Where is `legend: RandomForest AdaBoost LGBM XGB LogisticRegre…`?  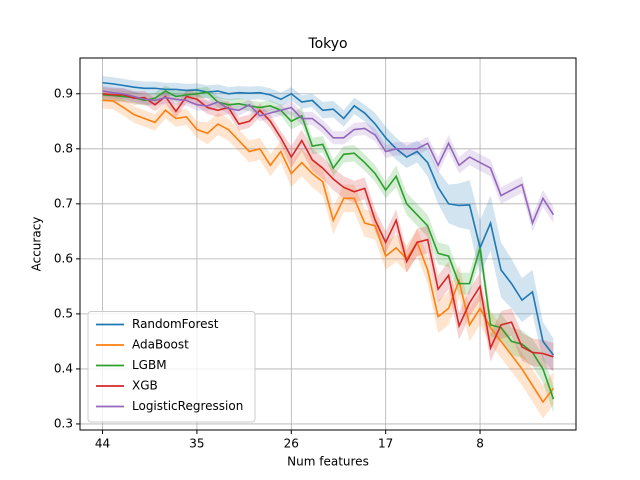 legend: RandomForest AdaBoost LGBM XGB LogisticRegre… is located at coordinates (171, 367).